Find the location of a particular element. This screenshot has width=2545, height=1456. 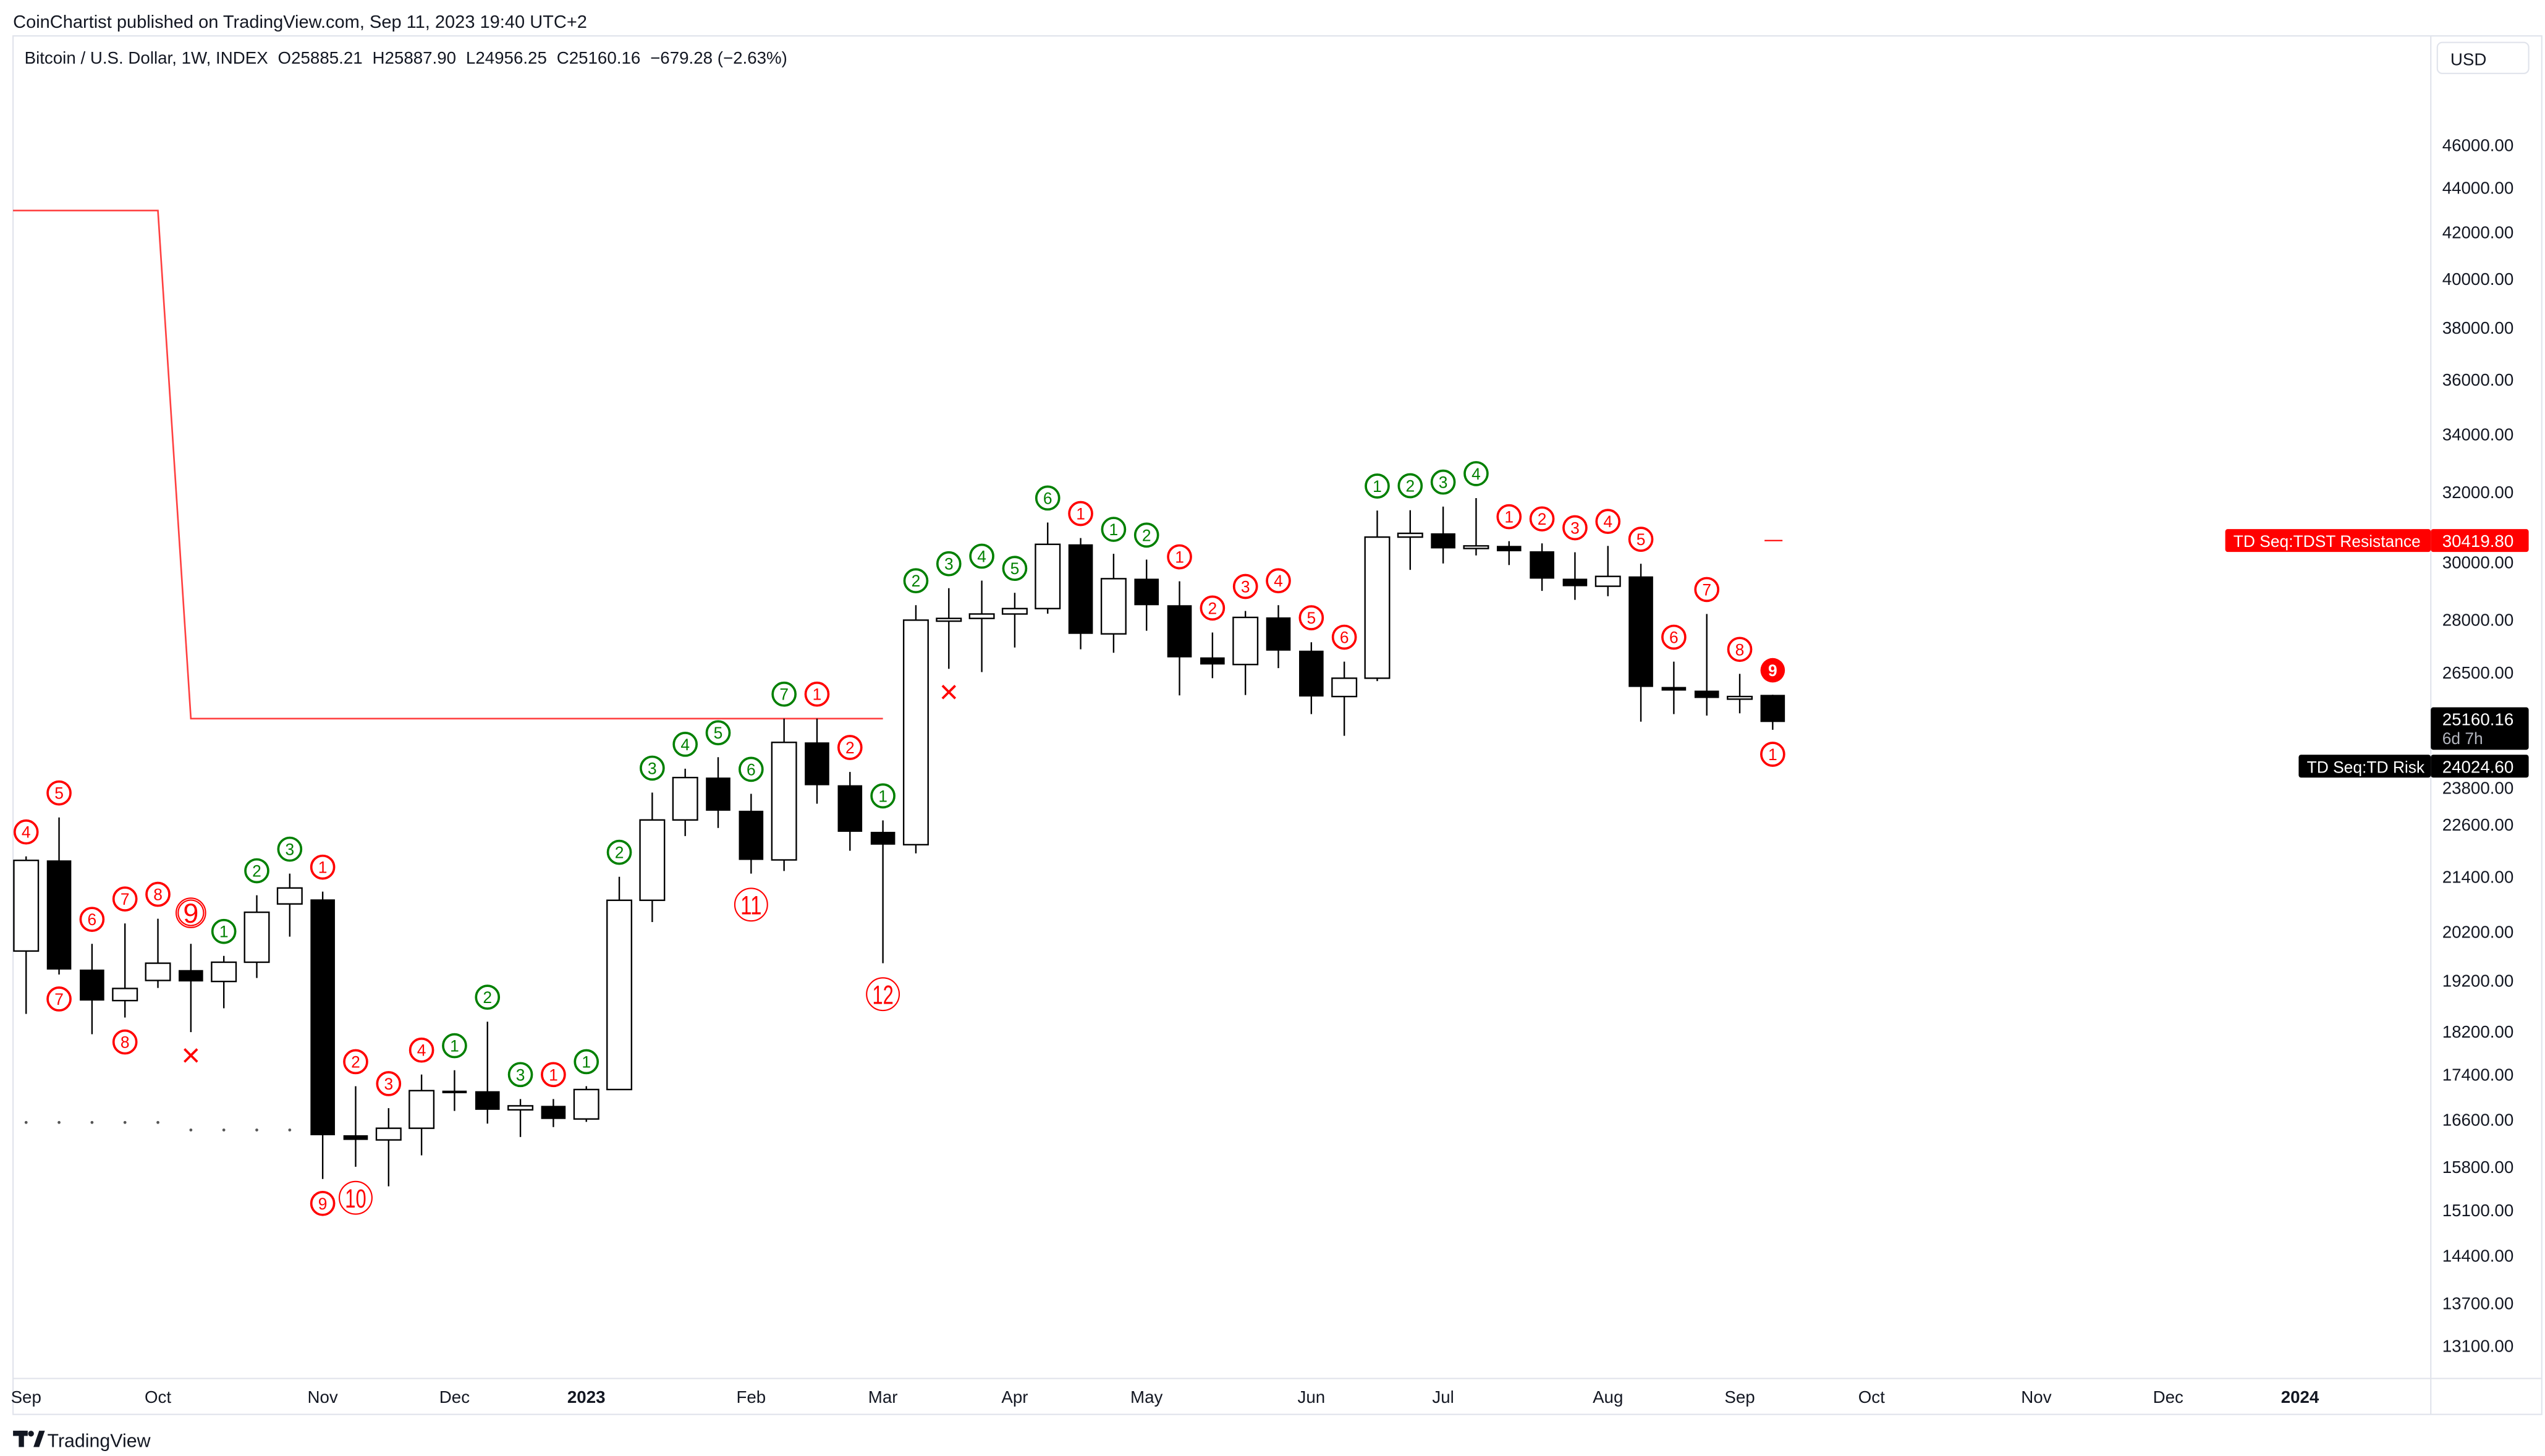

time-tick-label: Sep is located at coordinates (1739, 1397).